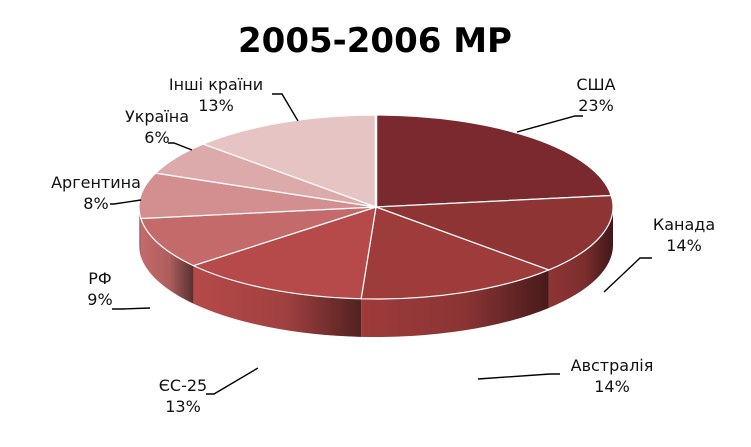  I want to click on leader-line-Аргентина, so click(126, 202).